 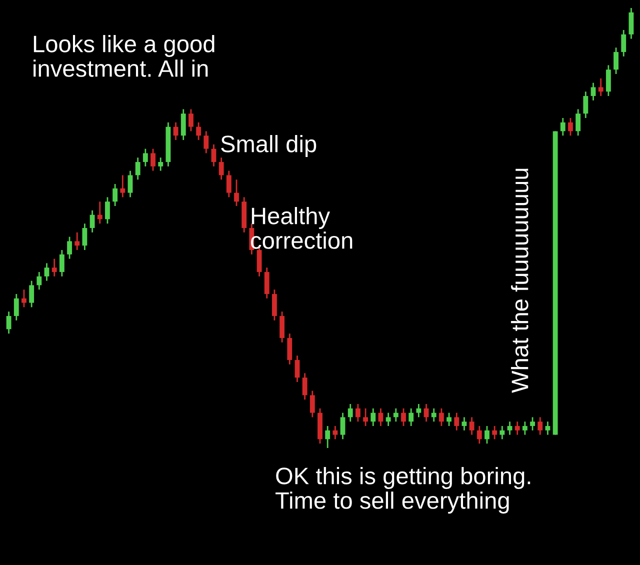 I want to click on annotation: Looks like a good investment. All in, so click(x=124, y=56).